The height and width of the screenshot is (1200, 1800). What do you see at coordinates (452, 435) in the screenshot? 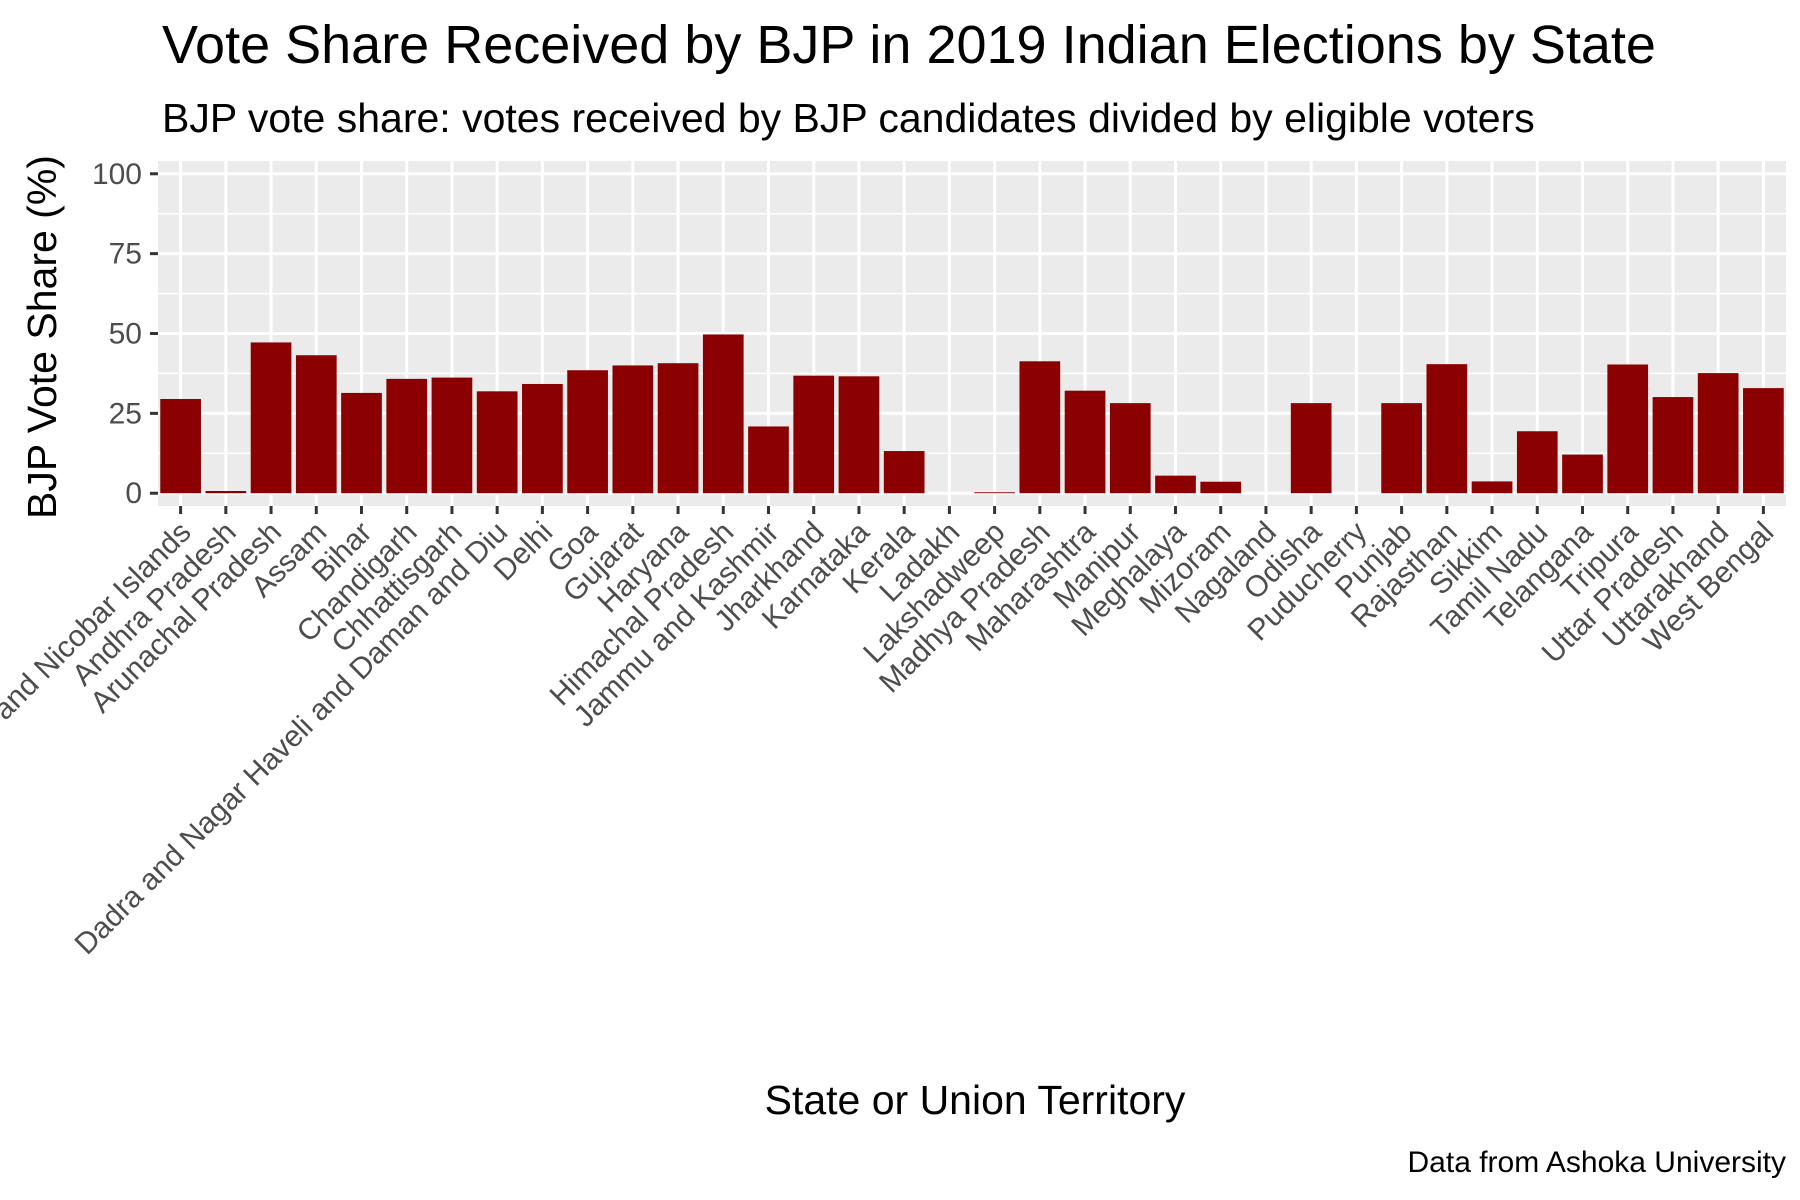
I see `bar-chhattisgarh` at bounding box center [452, 435].